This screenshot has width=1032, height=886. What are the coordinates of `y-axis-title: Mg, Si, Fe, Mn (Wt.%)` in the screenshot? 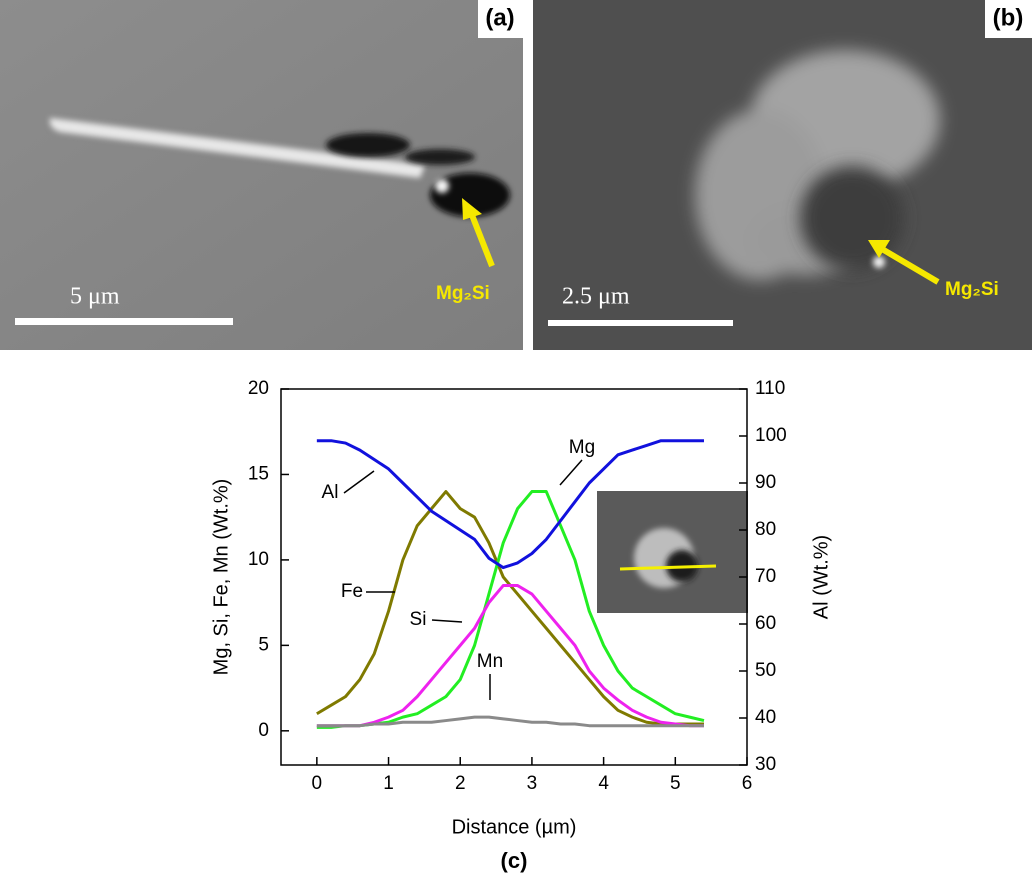 It's located at (221, 577).